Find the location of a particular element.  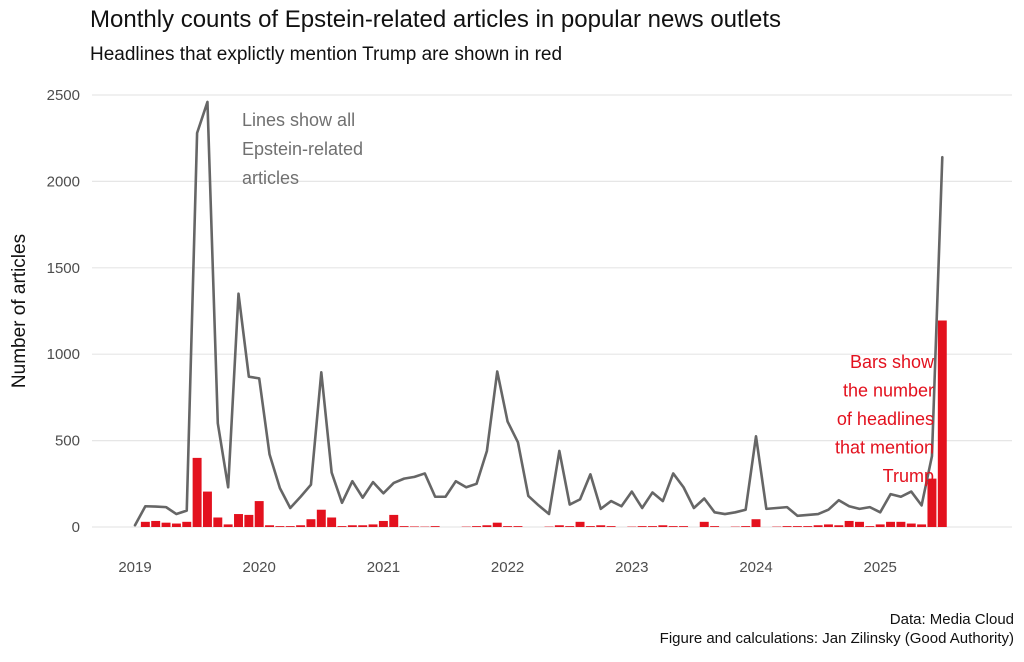

y-tick-label: 500 is located at coordinates (67, 441).